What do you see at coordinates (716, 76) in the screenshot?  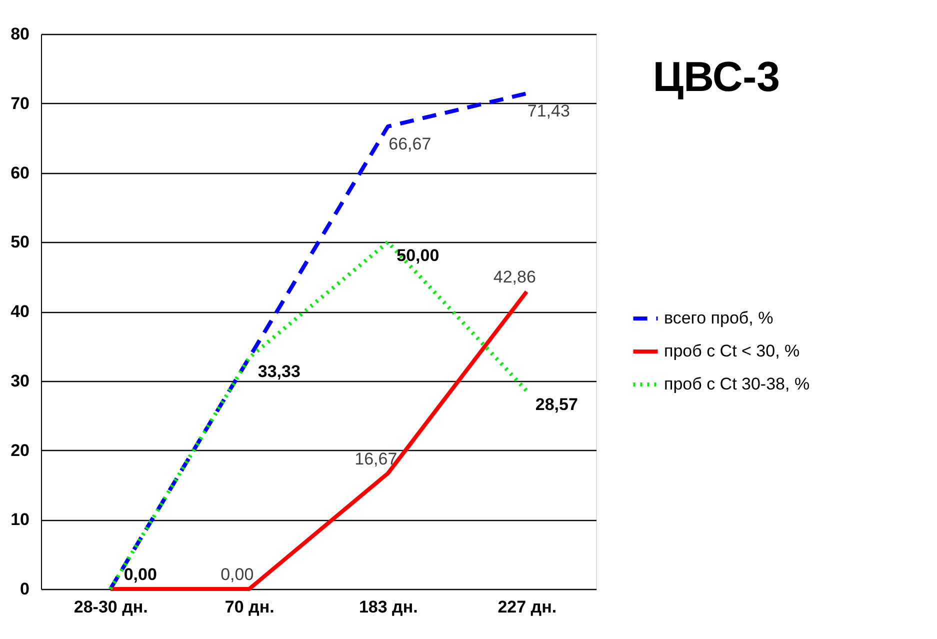 I see `text: ЦВС-3` at bounding box center [716, 76].